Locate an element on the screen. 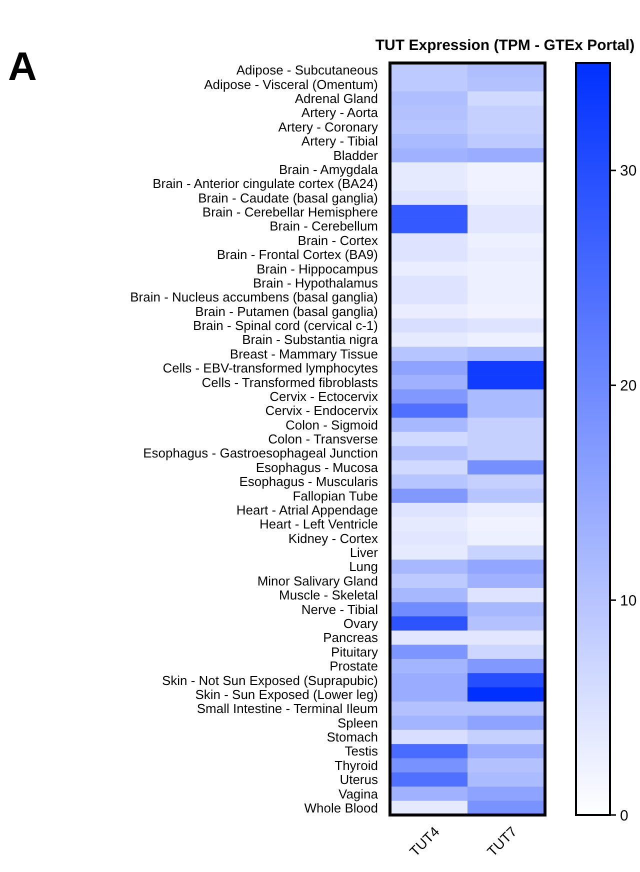 This screenshot has height=872, width=640. y-tick-label: Brain - Caudate (basal ganglia) is located at coordinates (288, 198).